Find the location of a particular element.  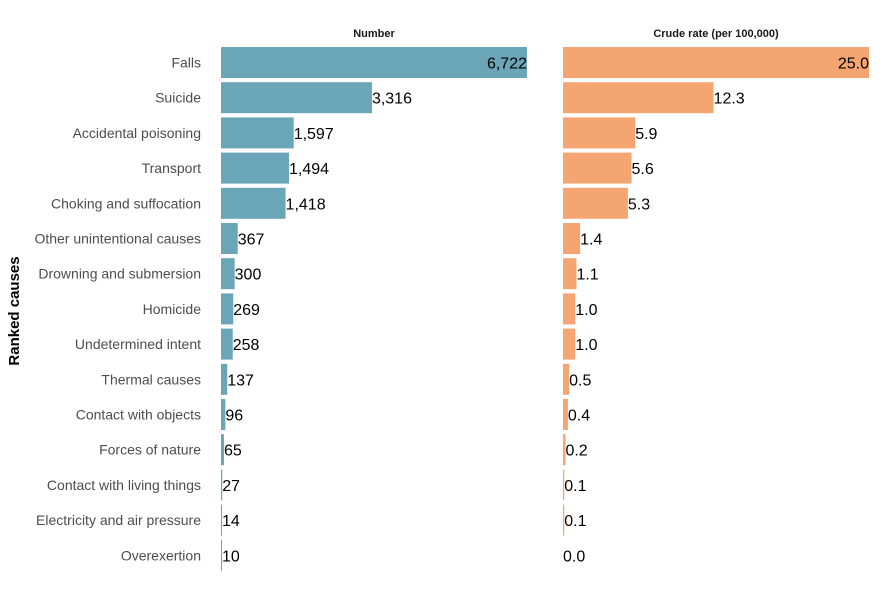

bar-crude-rate-per-100-000-suicide is located at coordinates (638, 98).